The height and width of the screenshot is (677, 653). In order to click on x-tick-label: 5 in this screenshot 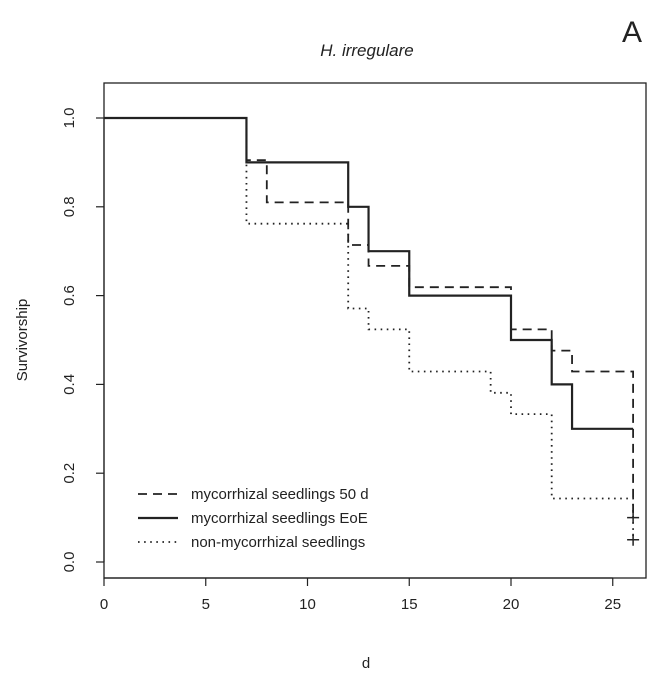, I will do `click(206, 604)`.